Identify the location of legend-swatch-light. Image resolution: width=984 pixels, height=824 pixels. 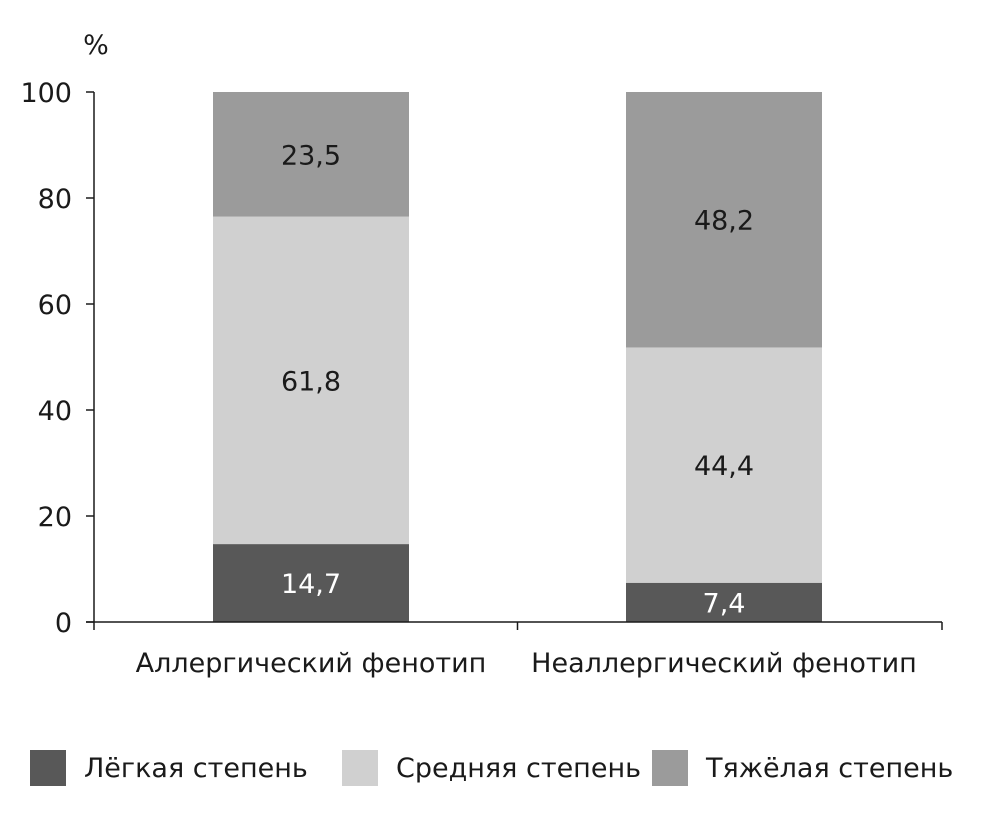
(48, 768).